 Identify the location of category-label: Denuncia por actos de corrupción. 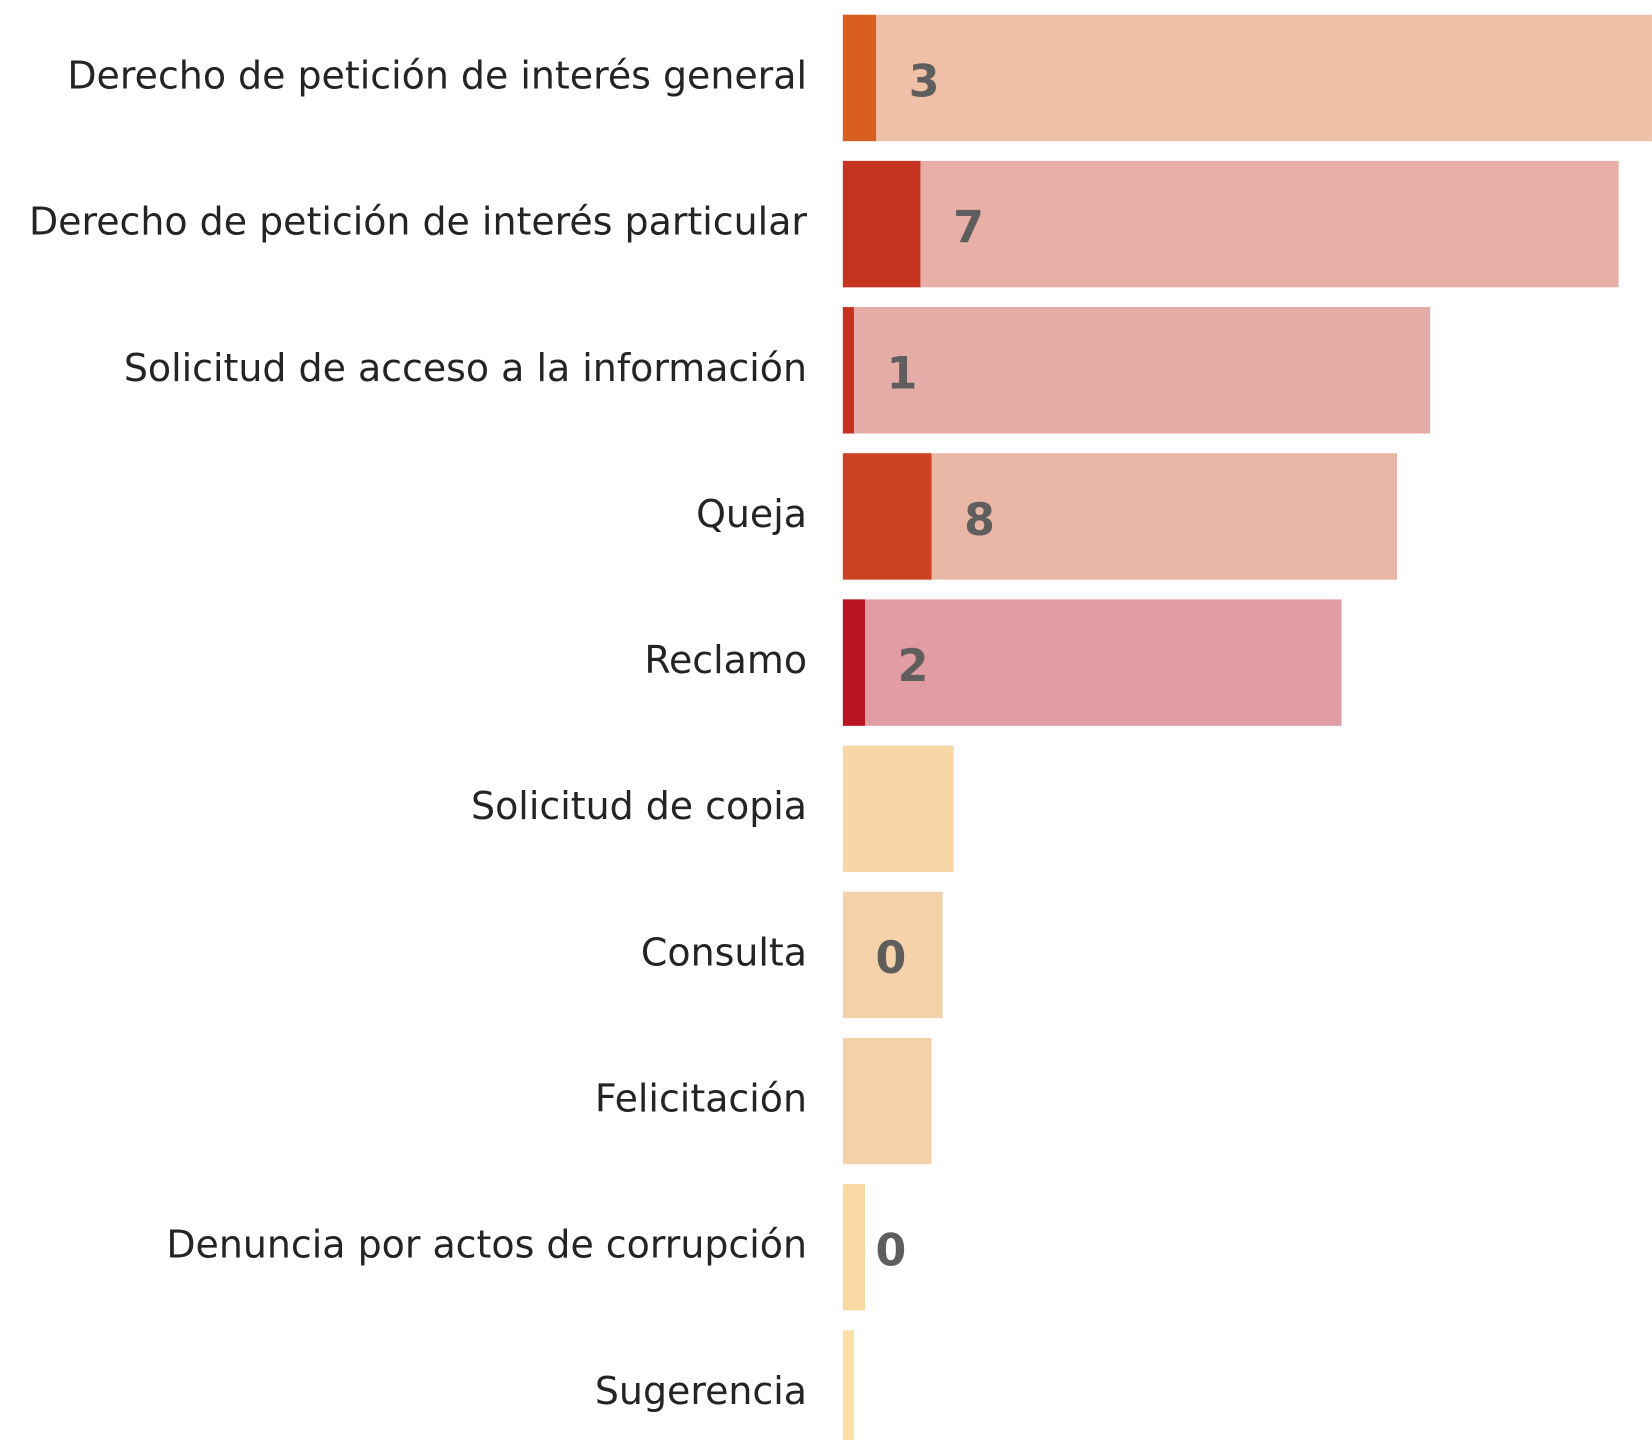
(486, 1245).